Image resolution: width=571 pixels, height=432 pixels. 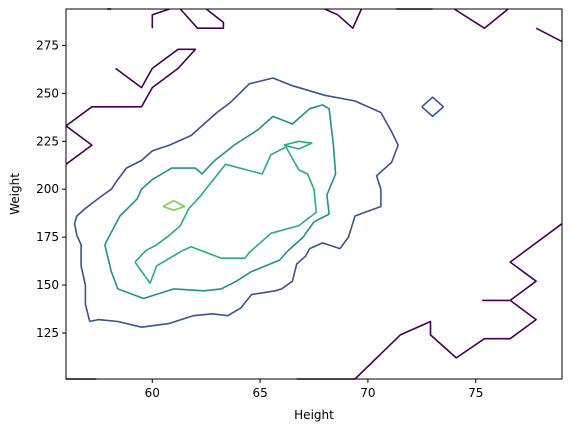 I want to click on x-tick-label: 65, so click(x=259, y=393).